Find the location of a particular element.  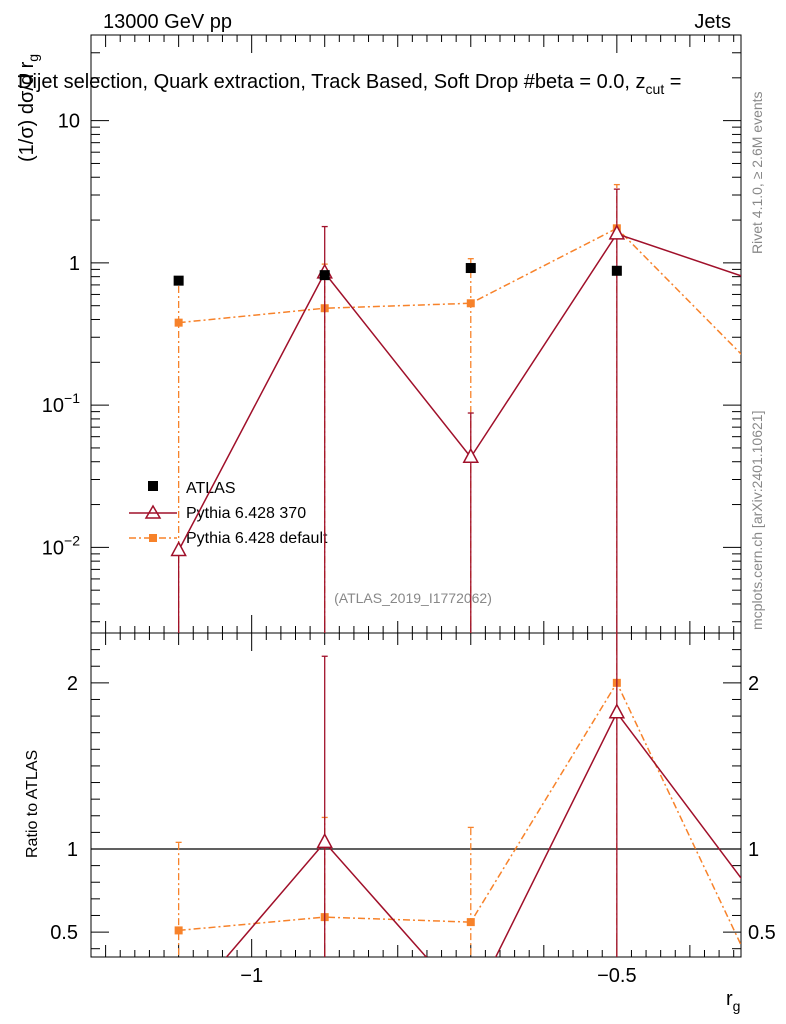

ratio-y-axis-label: Ratio to ATLAS is located at coordinates (32, 804).